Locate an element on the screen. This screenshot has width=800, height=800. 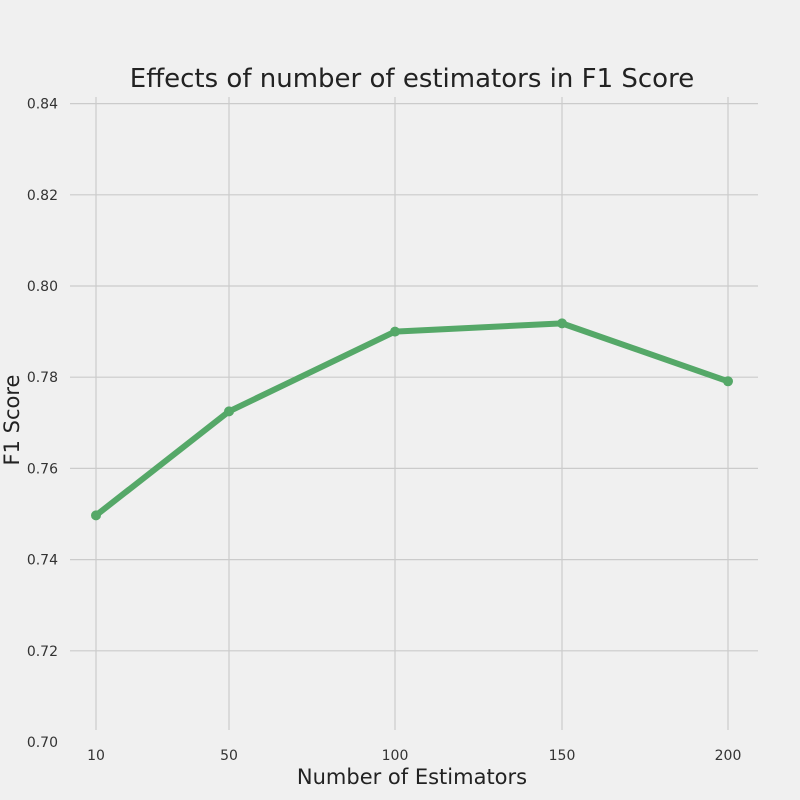
x-axis-label: Number of Estimators is located at coordinates (412, 777).